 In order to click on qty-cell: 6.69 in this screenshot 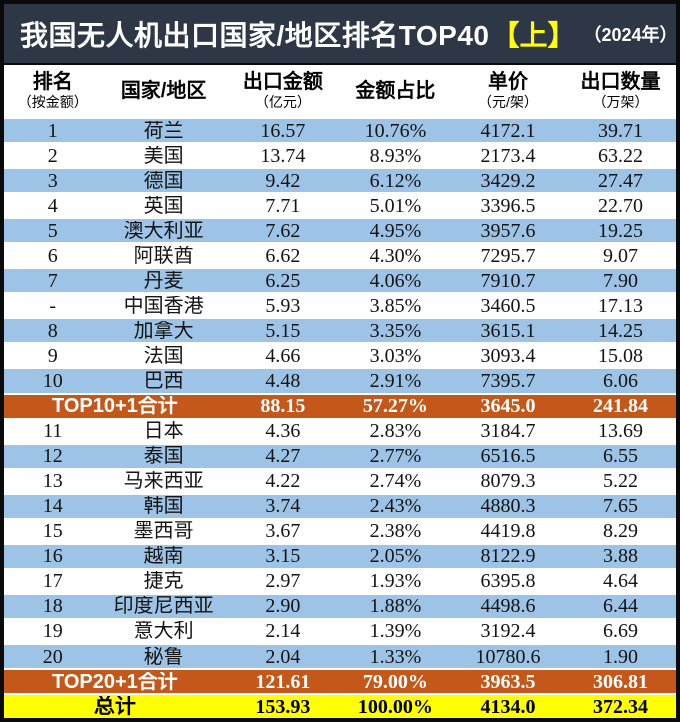, I will do `click(621, 631)`.